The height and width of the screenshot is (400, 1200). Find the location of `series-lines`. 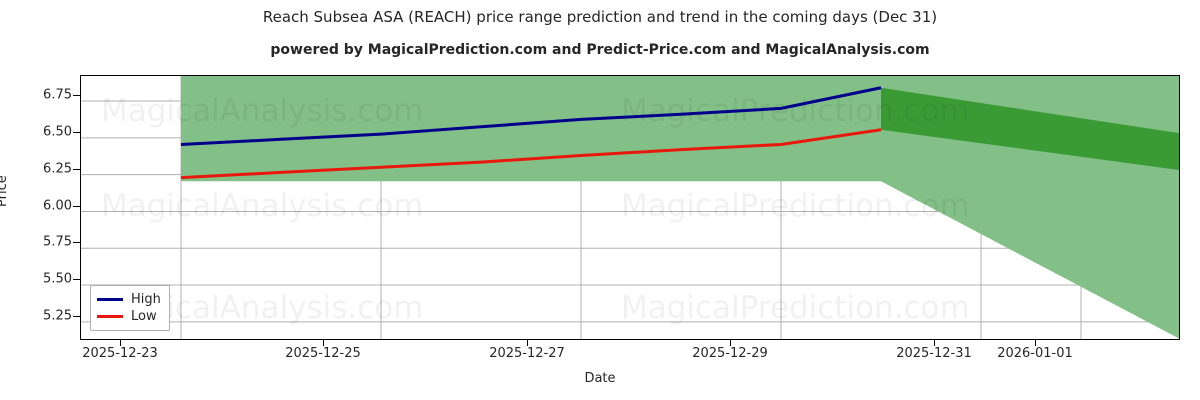

series-lines is located at coordinates (531, 133).